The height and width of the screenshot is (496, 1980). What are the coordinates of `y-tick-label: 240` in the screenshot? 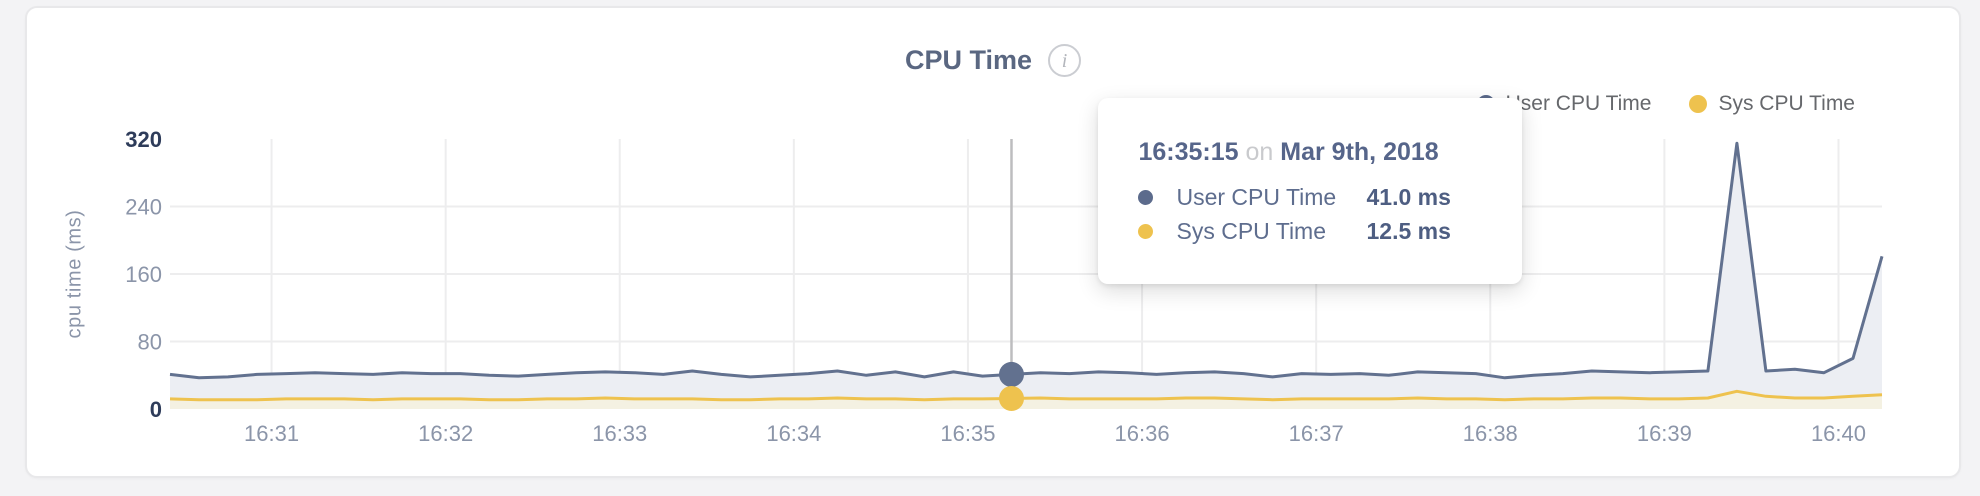 It's located at (143, 207).